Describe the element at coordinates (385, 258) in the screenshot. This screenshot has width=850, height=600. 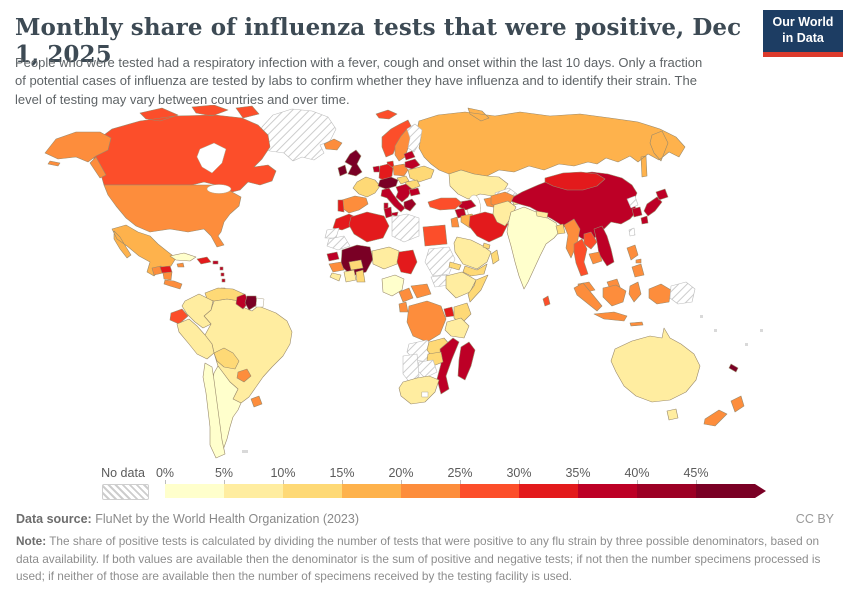
I see `country-niger` at that location.